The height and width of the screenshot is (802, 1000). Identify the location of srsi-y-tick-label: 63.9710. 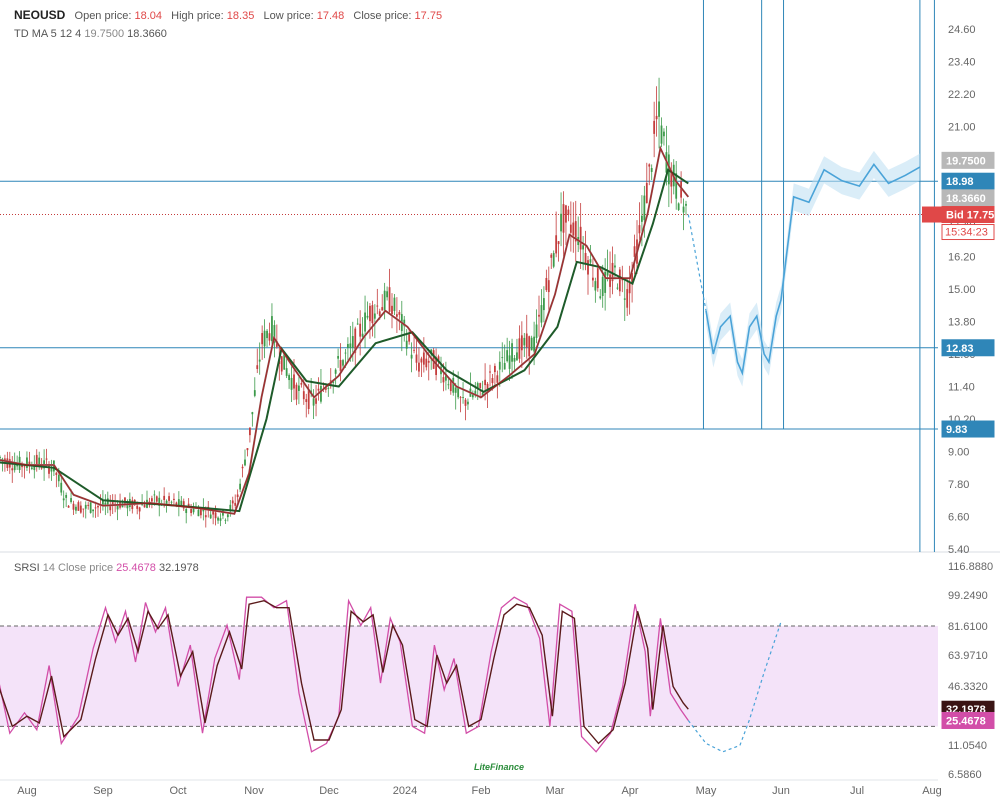
(968, 656).